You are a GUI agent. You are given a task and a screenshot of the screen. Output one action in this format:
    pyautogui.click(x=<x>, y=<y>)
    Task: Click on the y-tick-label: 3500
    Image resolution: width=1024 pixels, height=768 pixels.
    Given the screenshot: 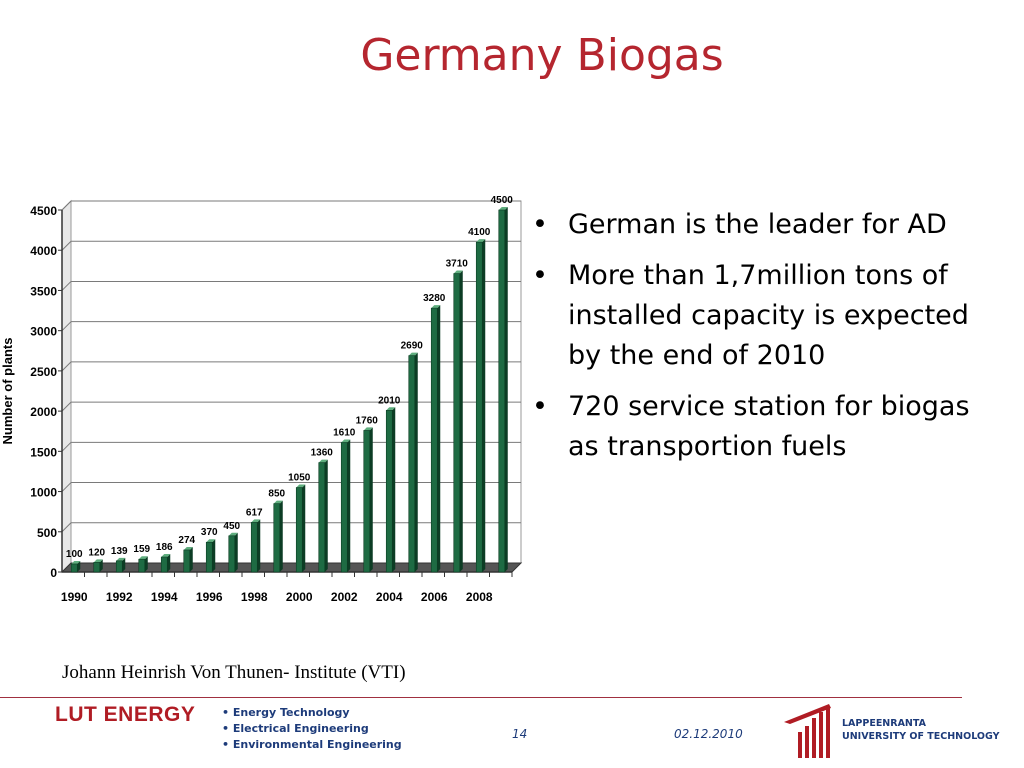 What is the action you would take?
    pyautogui.click(x=43, y=291)
    